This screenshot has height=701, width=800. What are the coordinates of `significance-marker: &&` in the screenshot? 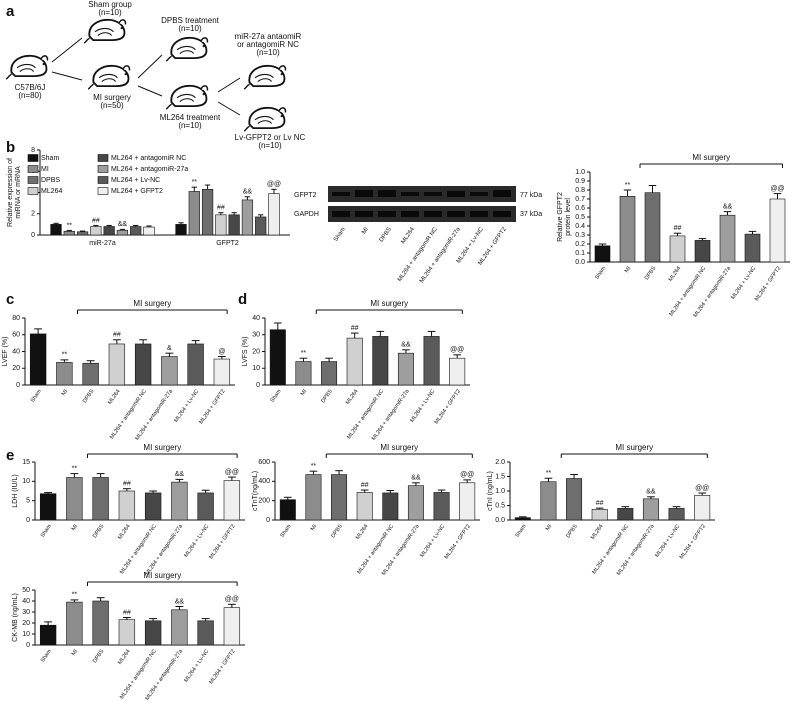 It's located at (123, 224).